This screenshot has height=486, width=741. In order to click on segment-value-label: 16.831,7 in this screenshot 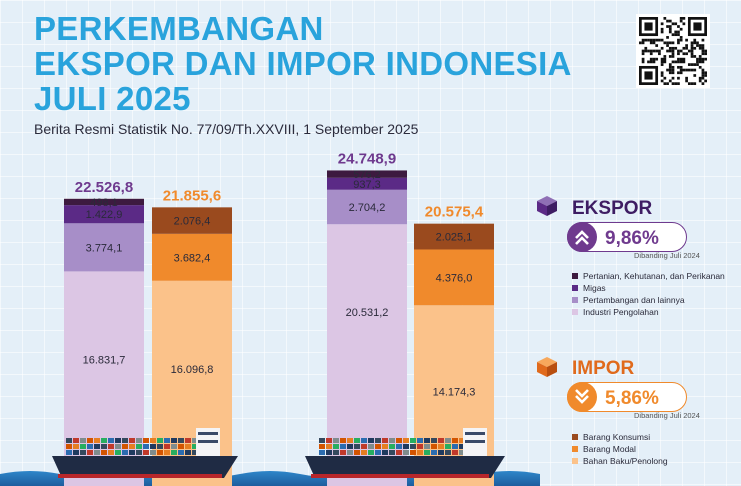, I will do `click(104, 360)`.